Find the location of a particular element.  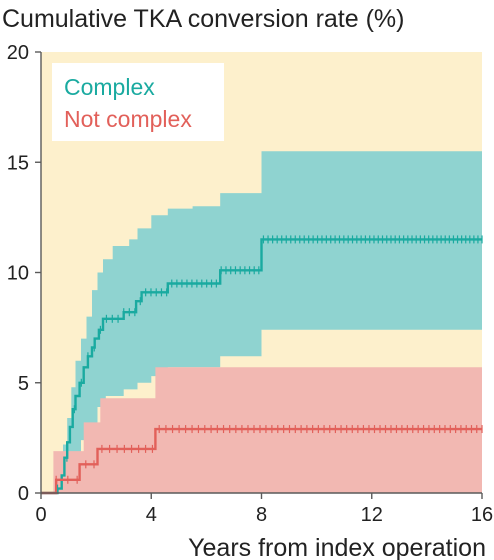

x-tick-label: 12 is located at coordinates (372, 515).